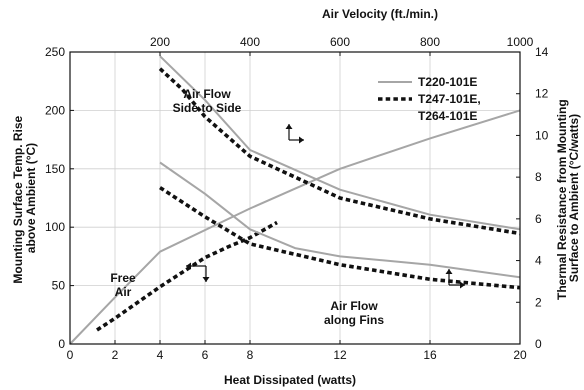 The width and height of the screenshot is (584, 390). I want to click on top-axis-ticks: 200 400 600 800 1000, so click(342, 45).